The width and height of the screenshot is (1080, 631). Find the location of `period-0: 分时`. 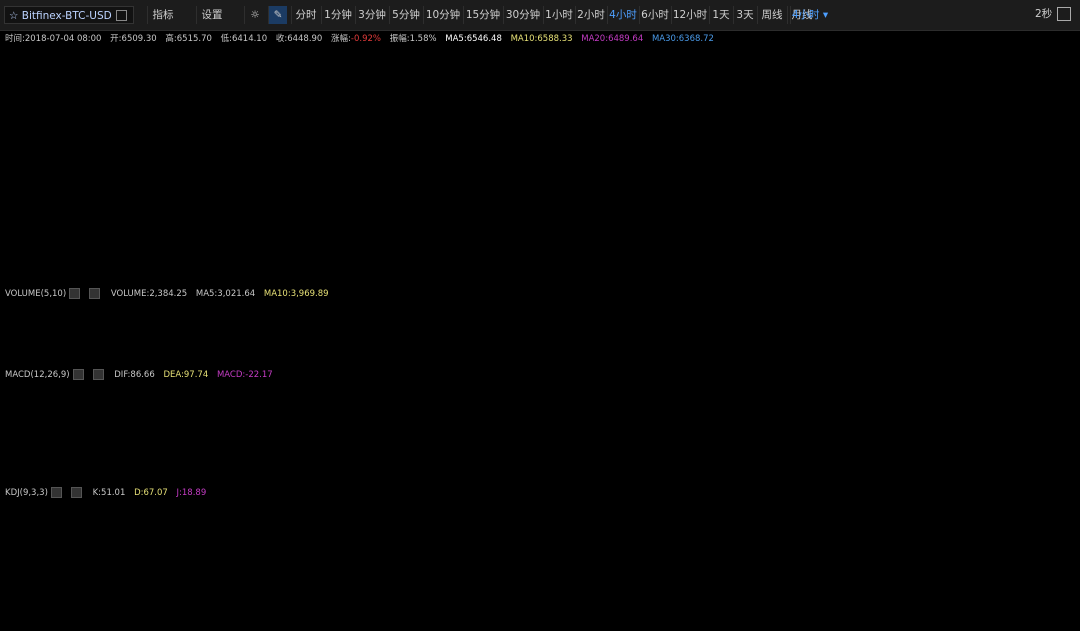

period-0: 分时 is located at coordinates (305, 15).